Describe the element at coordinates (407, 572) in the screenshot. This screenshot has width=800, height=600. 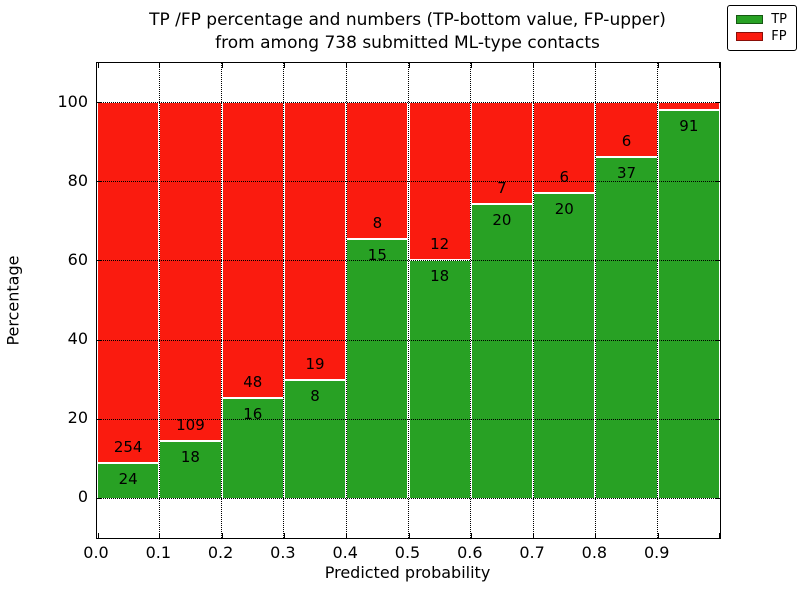
I see `x-axis-label: Predicted probability` at that location.